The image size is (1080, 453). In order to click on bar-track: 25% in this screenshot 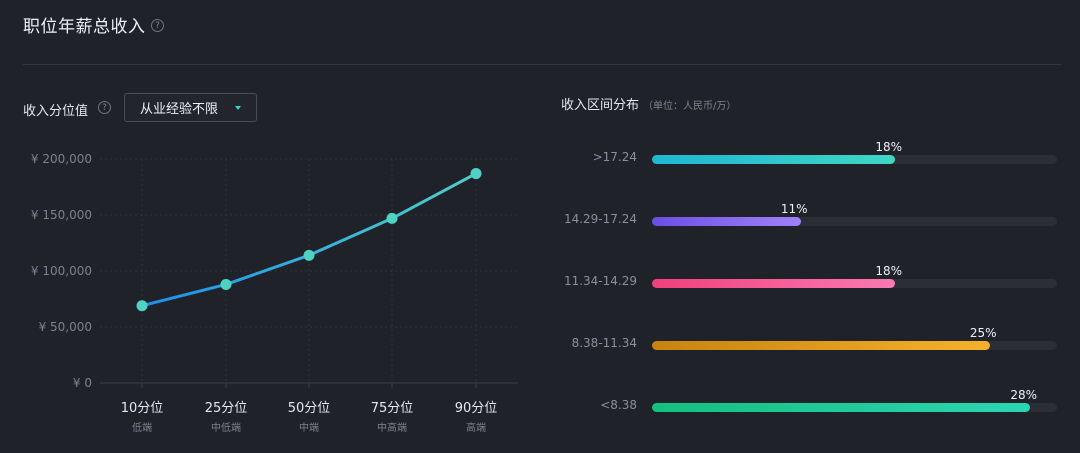, I will do `click(854, 338)`.